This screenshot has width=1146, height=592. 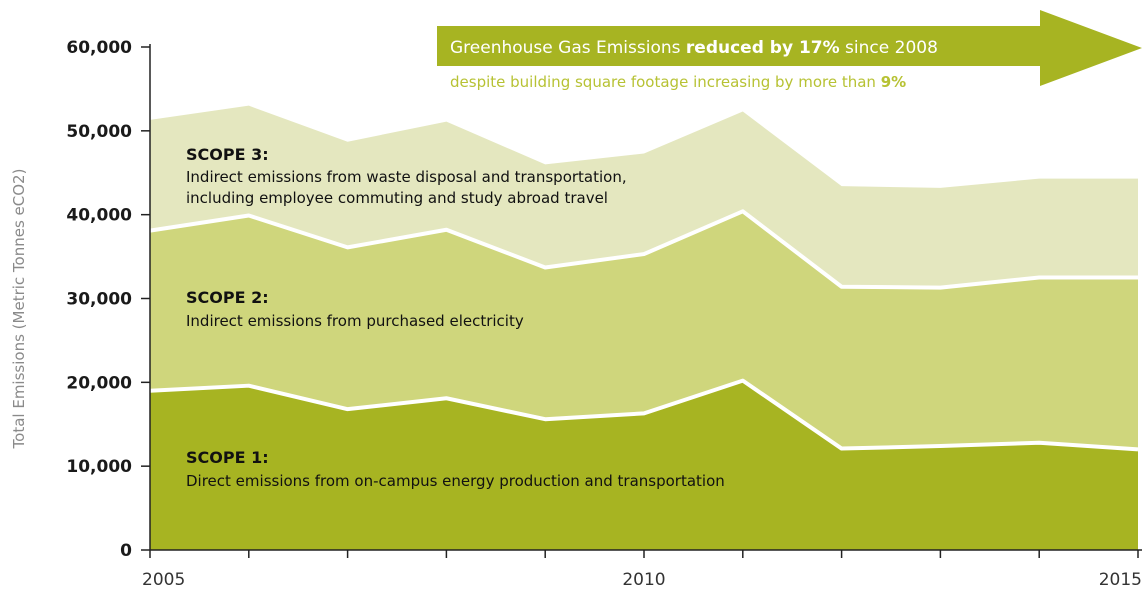 I want to click on scope-2-title: SCOPE 2:, so click(x=227, y=297).